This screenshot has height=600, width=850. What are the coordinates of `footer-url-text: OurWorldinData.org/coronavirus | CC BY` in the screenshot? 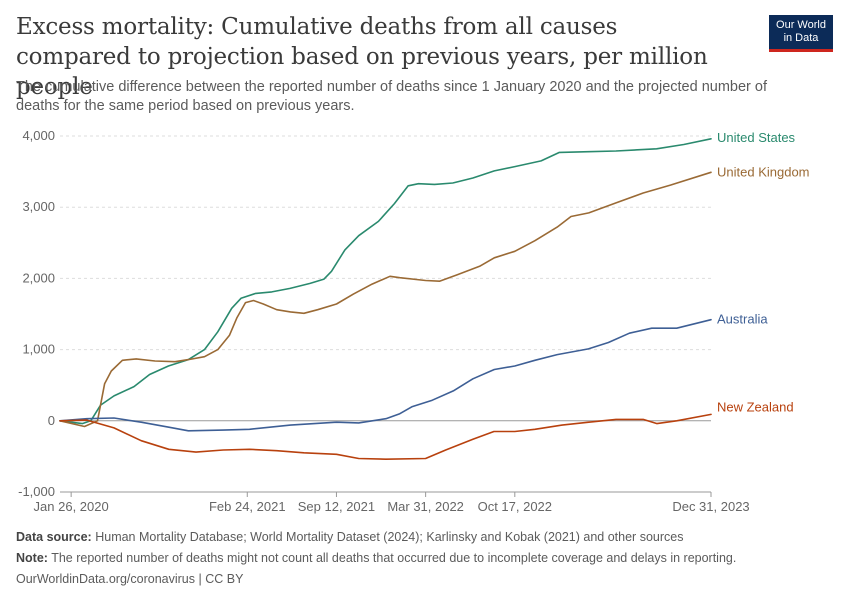 It's located at (130, 579).